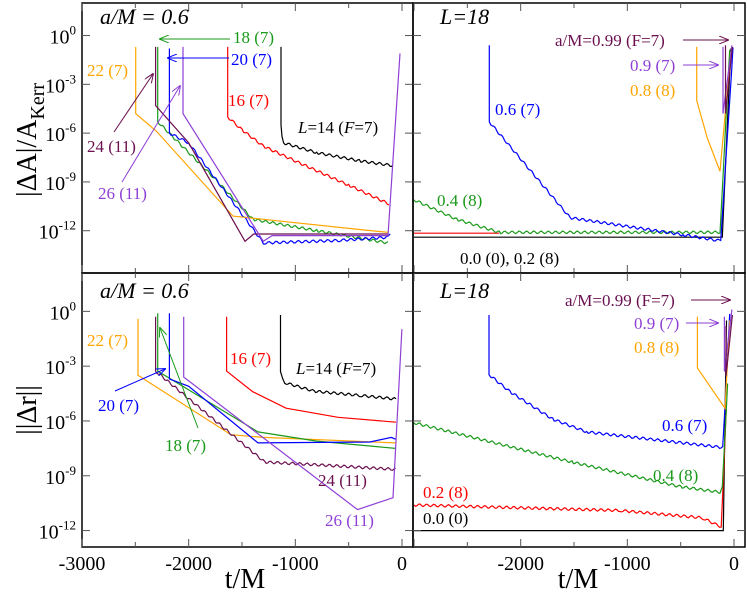  What do you see at coordinates (27, 410) in the screenshot?
I see `y-axis-label-bottom: ||Δr||` at bounding box center [27, 410].